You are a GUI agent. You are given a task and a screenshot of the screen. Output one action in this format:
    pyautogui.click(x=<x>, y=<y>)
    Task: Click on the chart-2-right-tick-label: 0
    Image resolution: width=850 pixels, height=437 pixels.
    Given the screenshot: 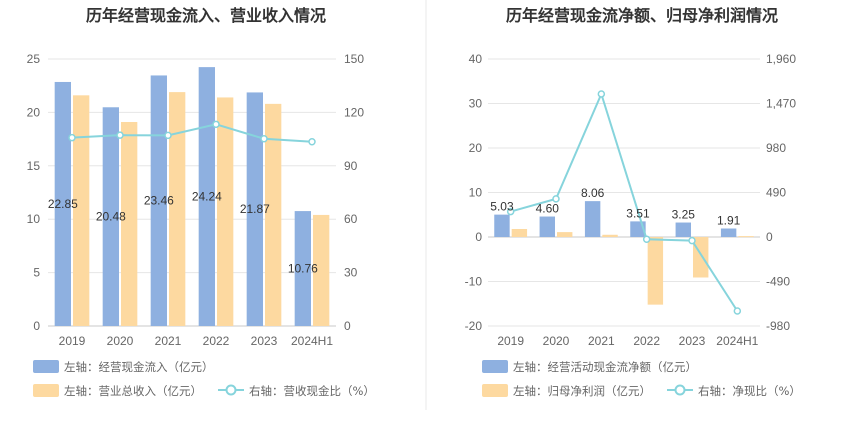 What is the action you would take?
    pyautogui.click(x=769, y=237)
    